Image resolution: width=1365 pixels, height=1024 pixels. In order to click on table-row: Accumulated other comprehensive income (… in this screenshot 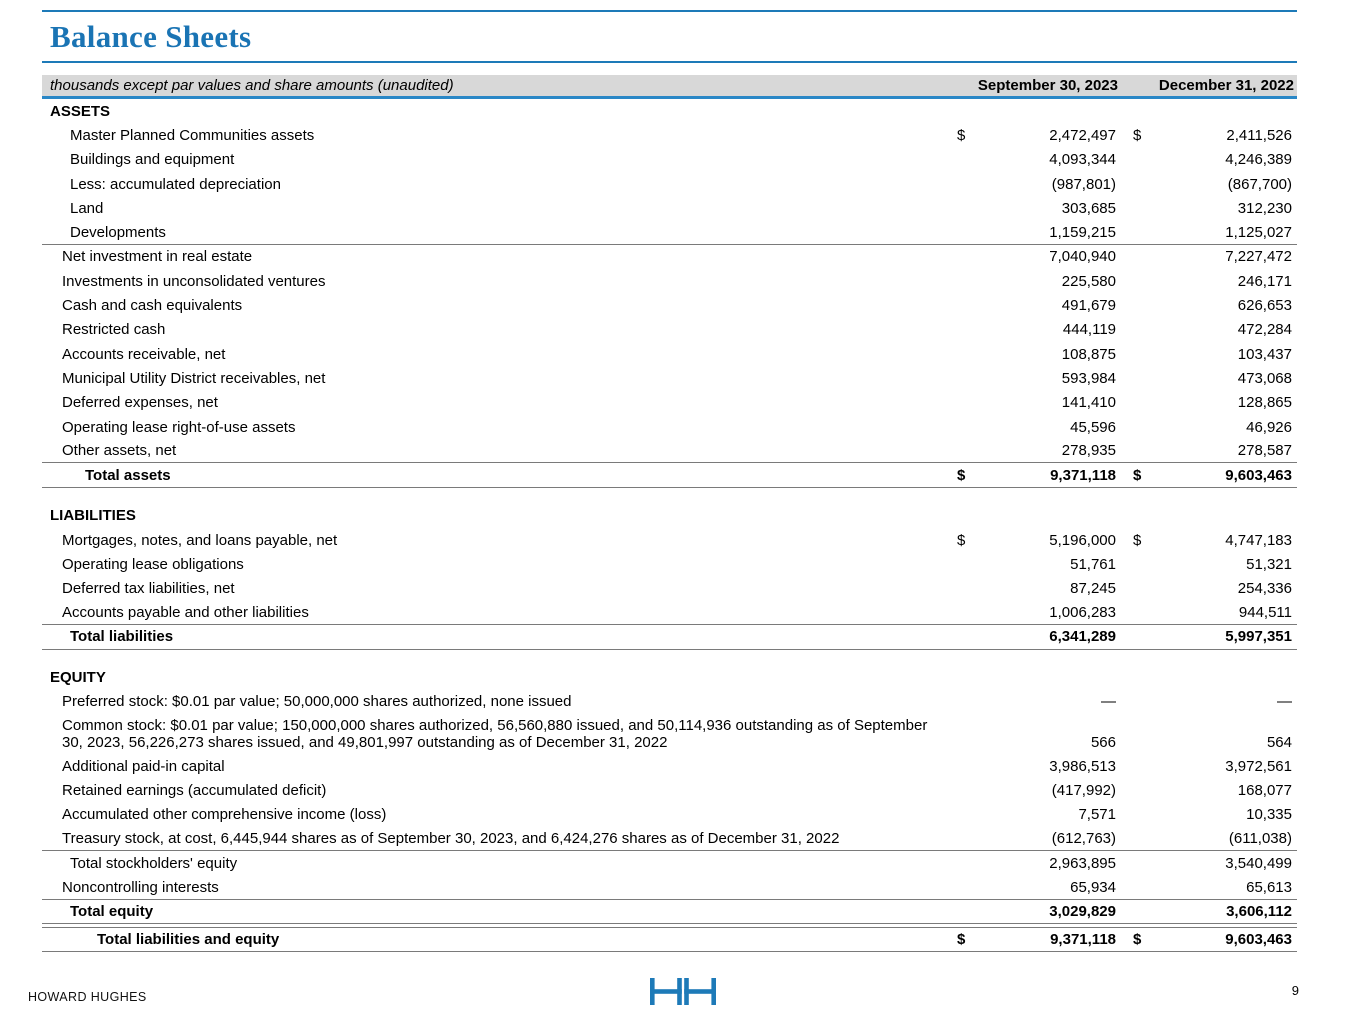, I will do `click(669, 815)`.